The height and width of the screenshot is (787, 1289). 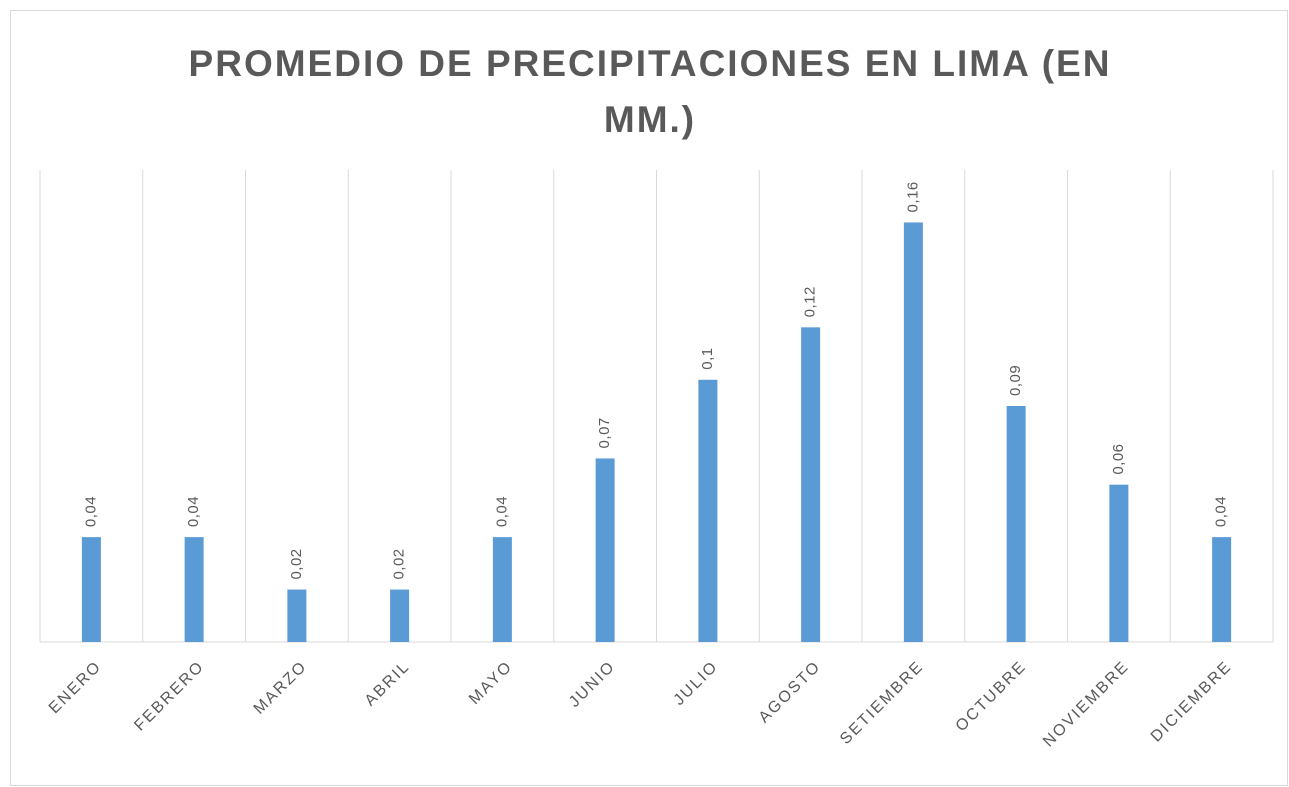 I want to click on value-label: 0,1, so click(x=707, y=358).